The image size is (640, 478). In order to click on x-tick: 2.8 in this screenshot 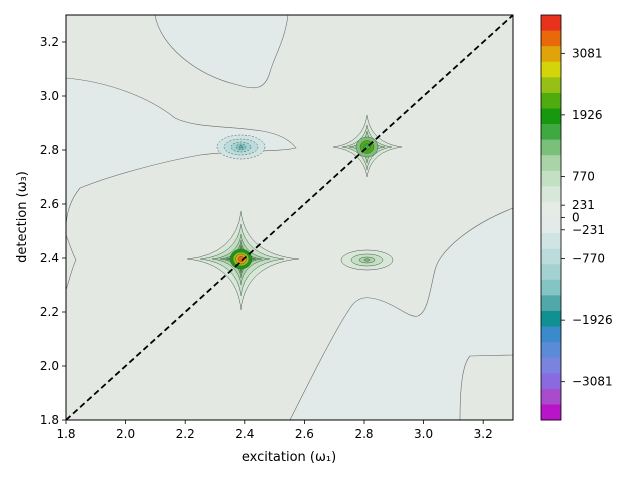, I will do `click(364, 430)`.